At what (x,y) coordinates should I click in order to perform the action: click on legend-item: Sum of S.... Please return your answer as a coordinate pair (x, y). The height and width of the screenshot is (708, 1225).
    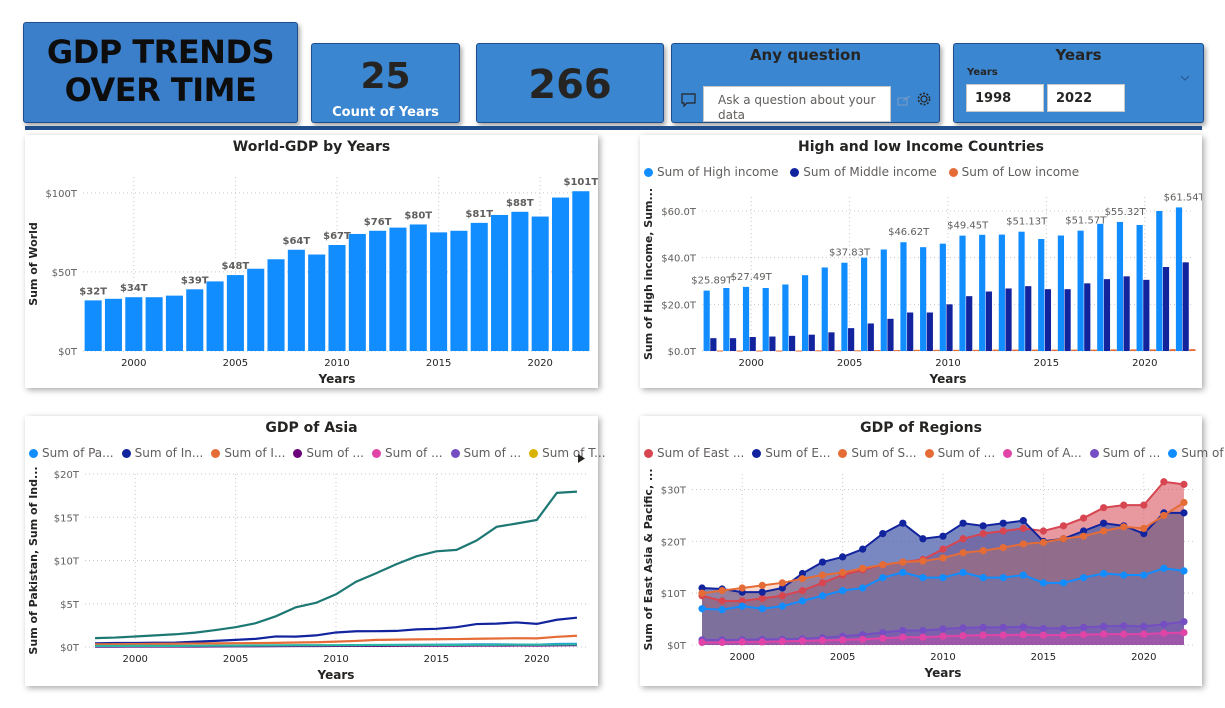
    Looking at the image, I should click on (877, 453).